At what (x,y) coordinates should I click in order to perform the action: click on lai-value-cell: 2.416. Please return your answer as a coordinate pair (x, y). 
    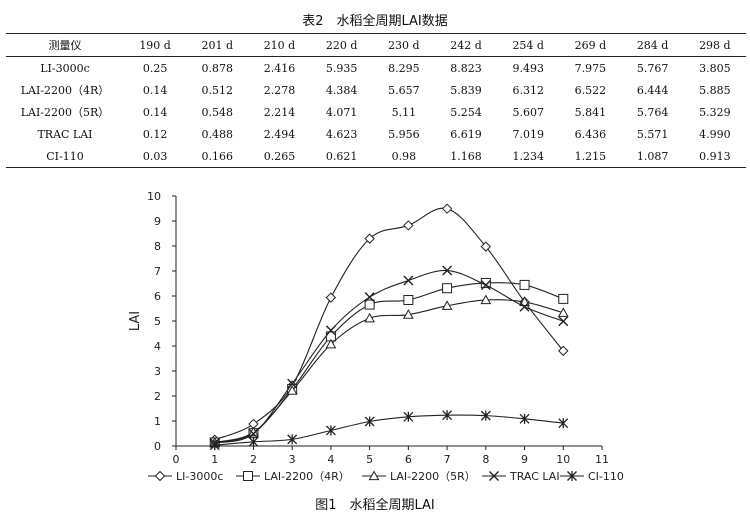
    Looking at the image, I should click on (279, 68).